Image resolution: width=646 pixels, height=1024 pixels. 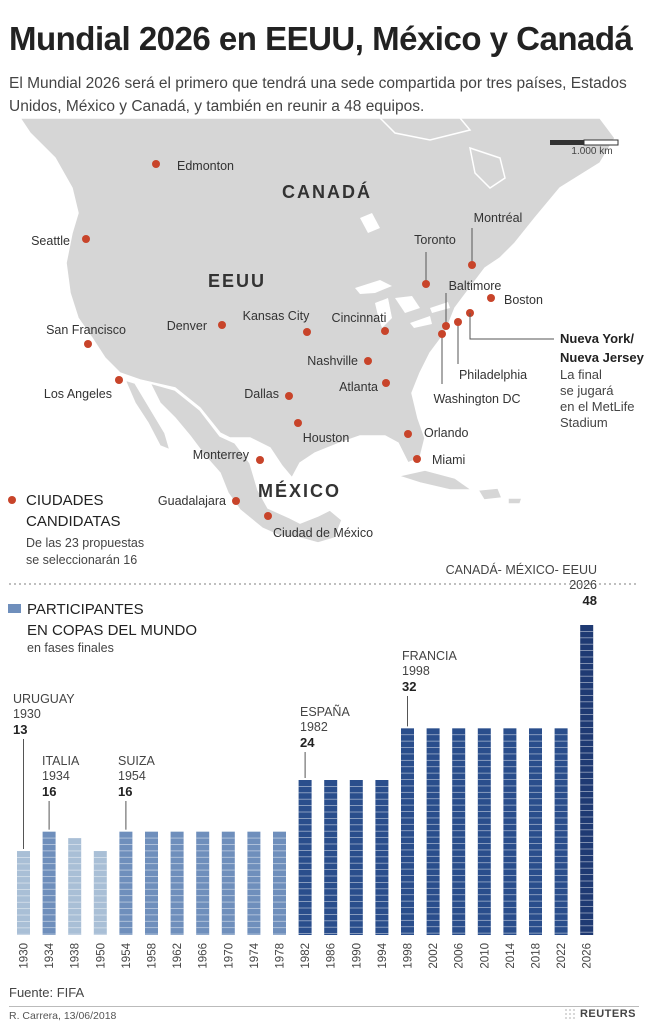 What do you see at coordinates (407, 831) in the screenshot?
I see `bar-1998` at bounding box center [407, 831].